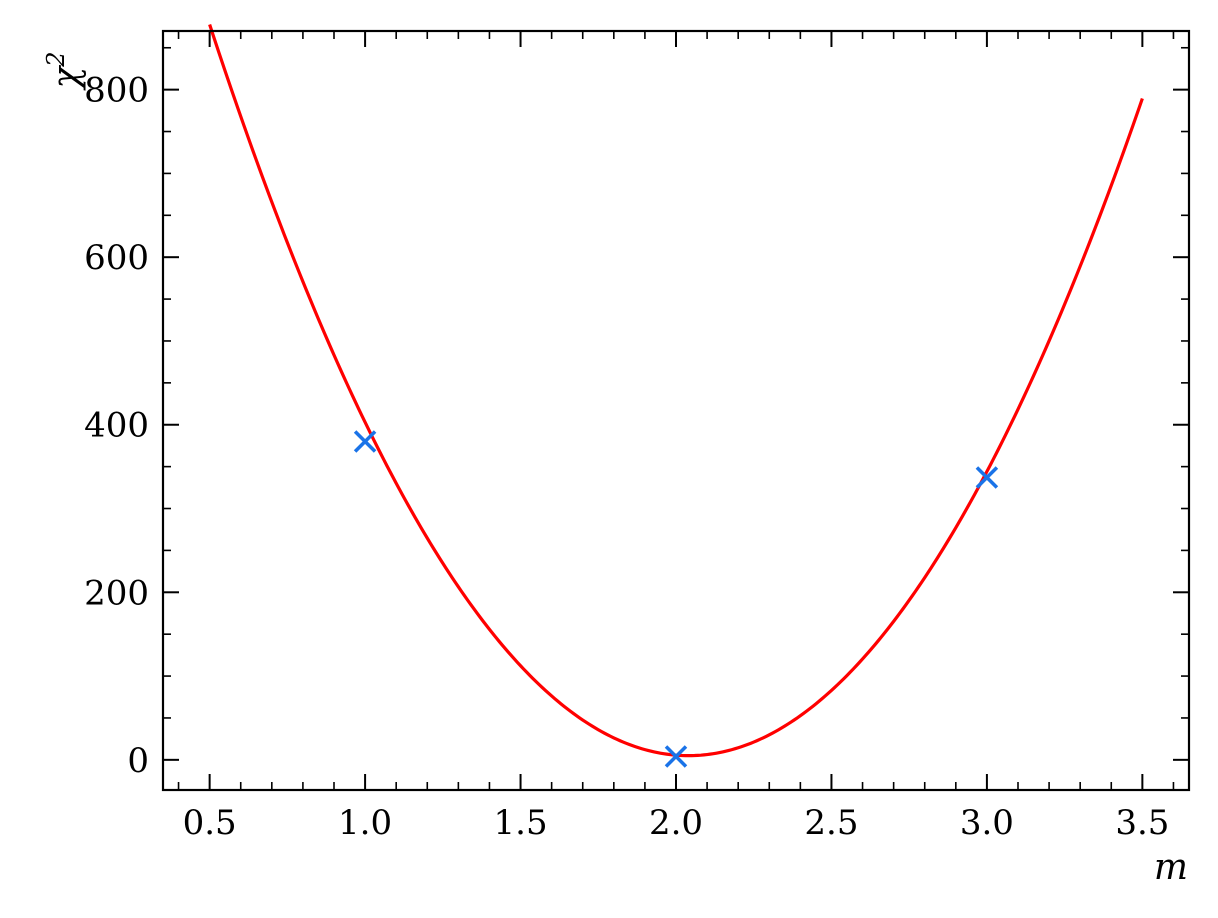 The height and width of the screenshot is (918, 1218). I want to click on x-tick-label: 3.0, so click(987, 823).